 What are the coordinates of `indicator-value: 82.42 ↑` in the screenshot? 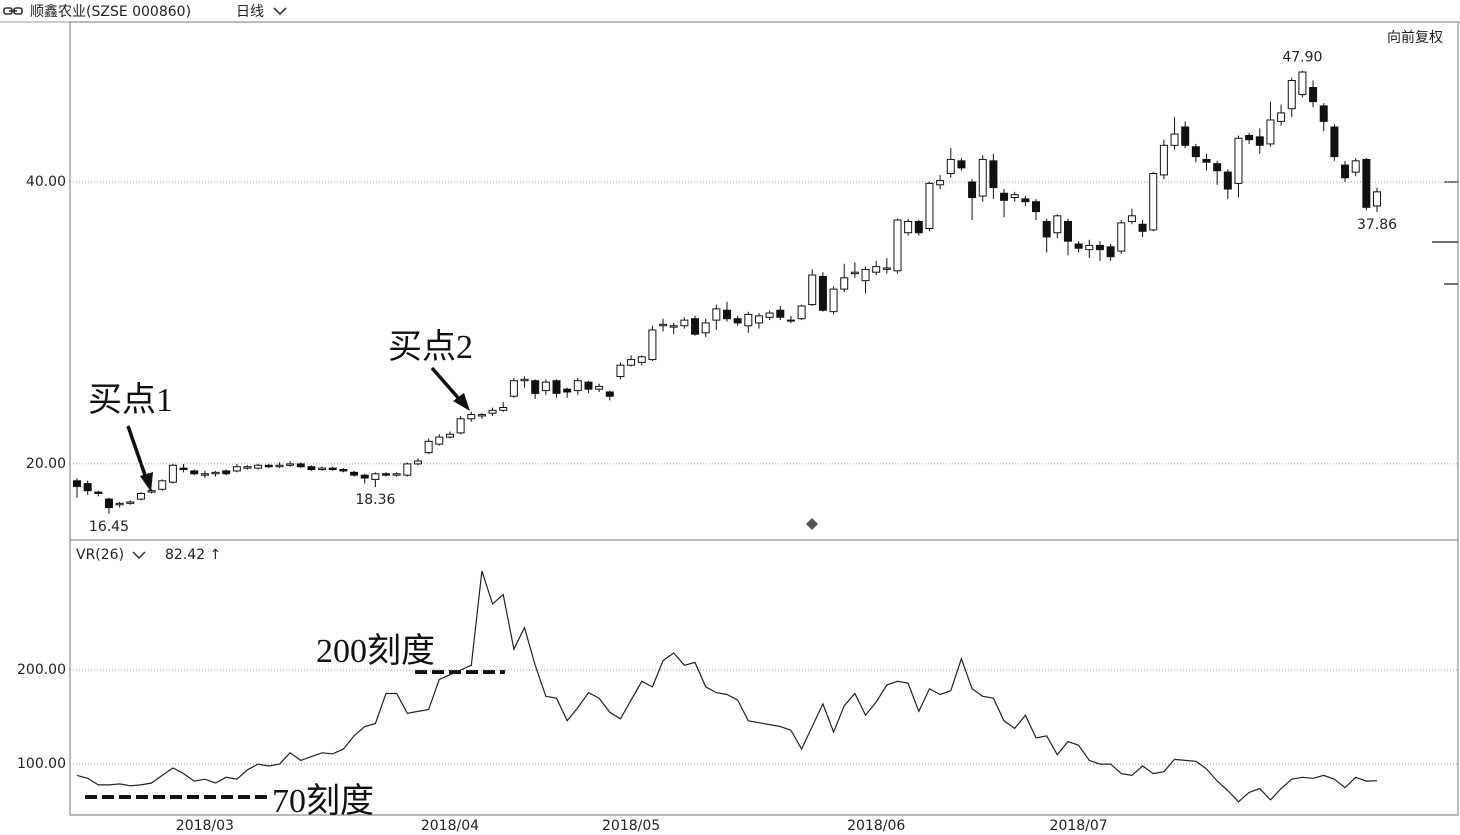 It's located at (193, 555).